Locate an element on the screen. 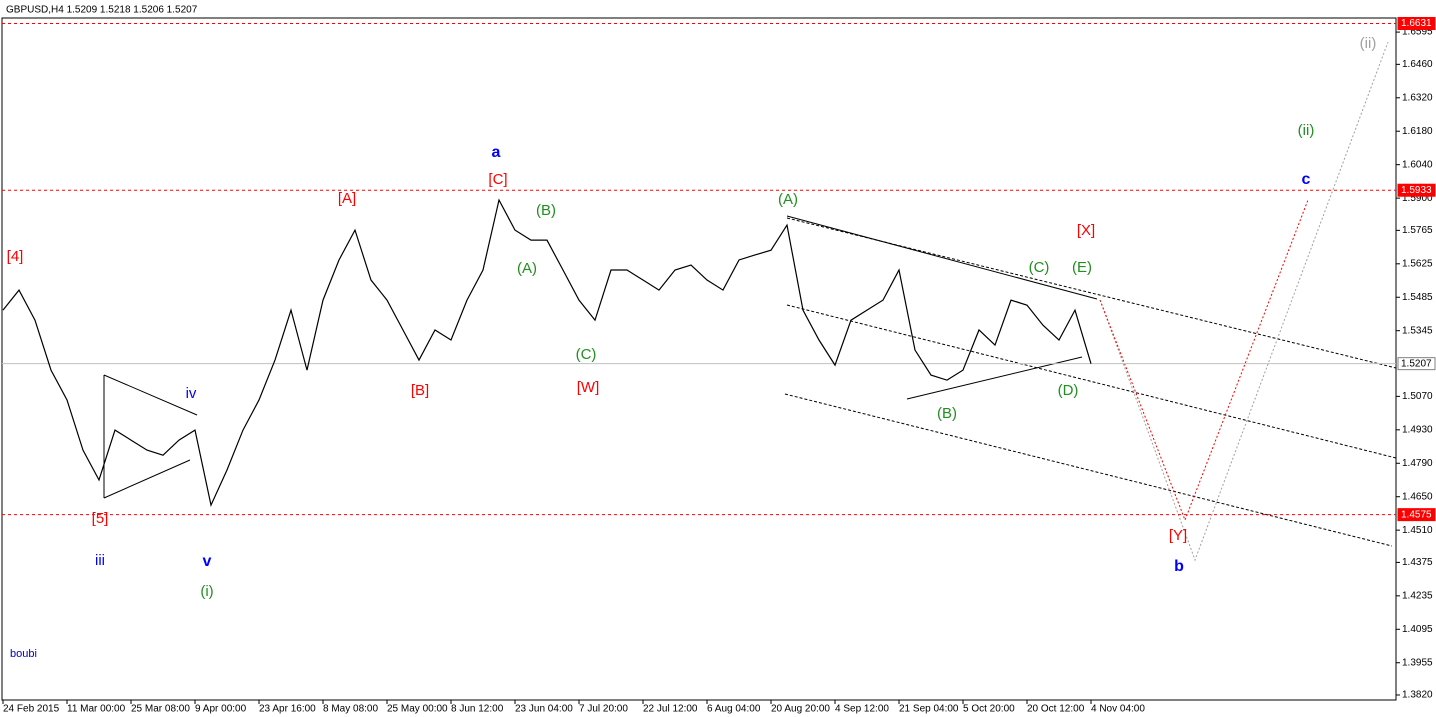  wave-label: b is located at coordinates (1179, 566).